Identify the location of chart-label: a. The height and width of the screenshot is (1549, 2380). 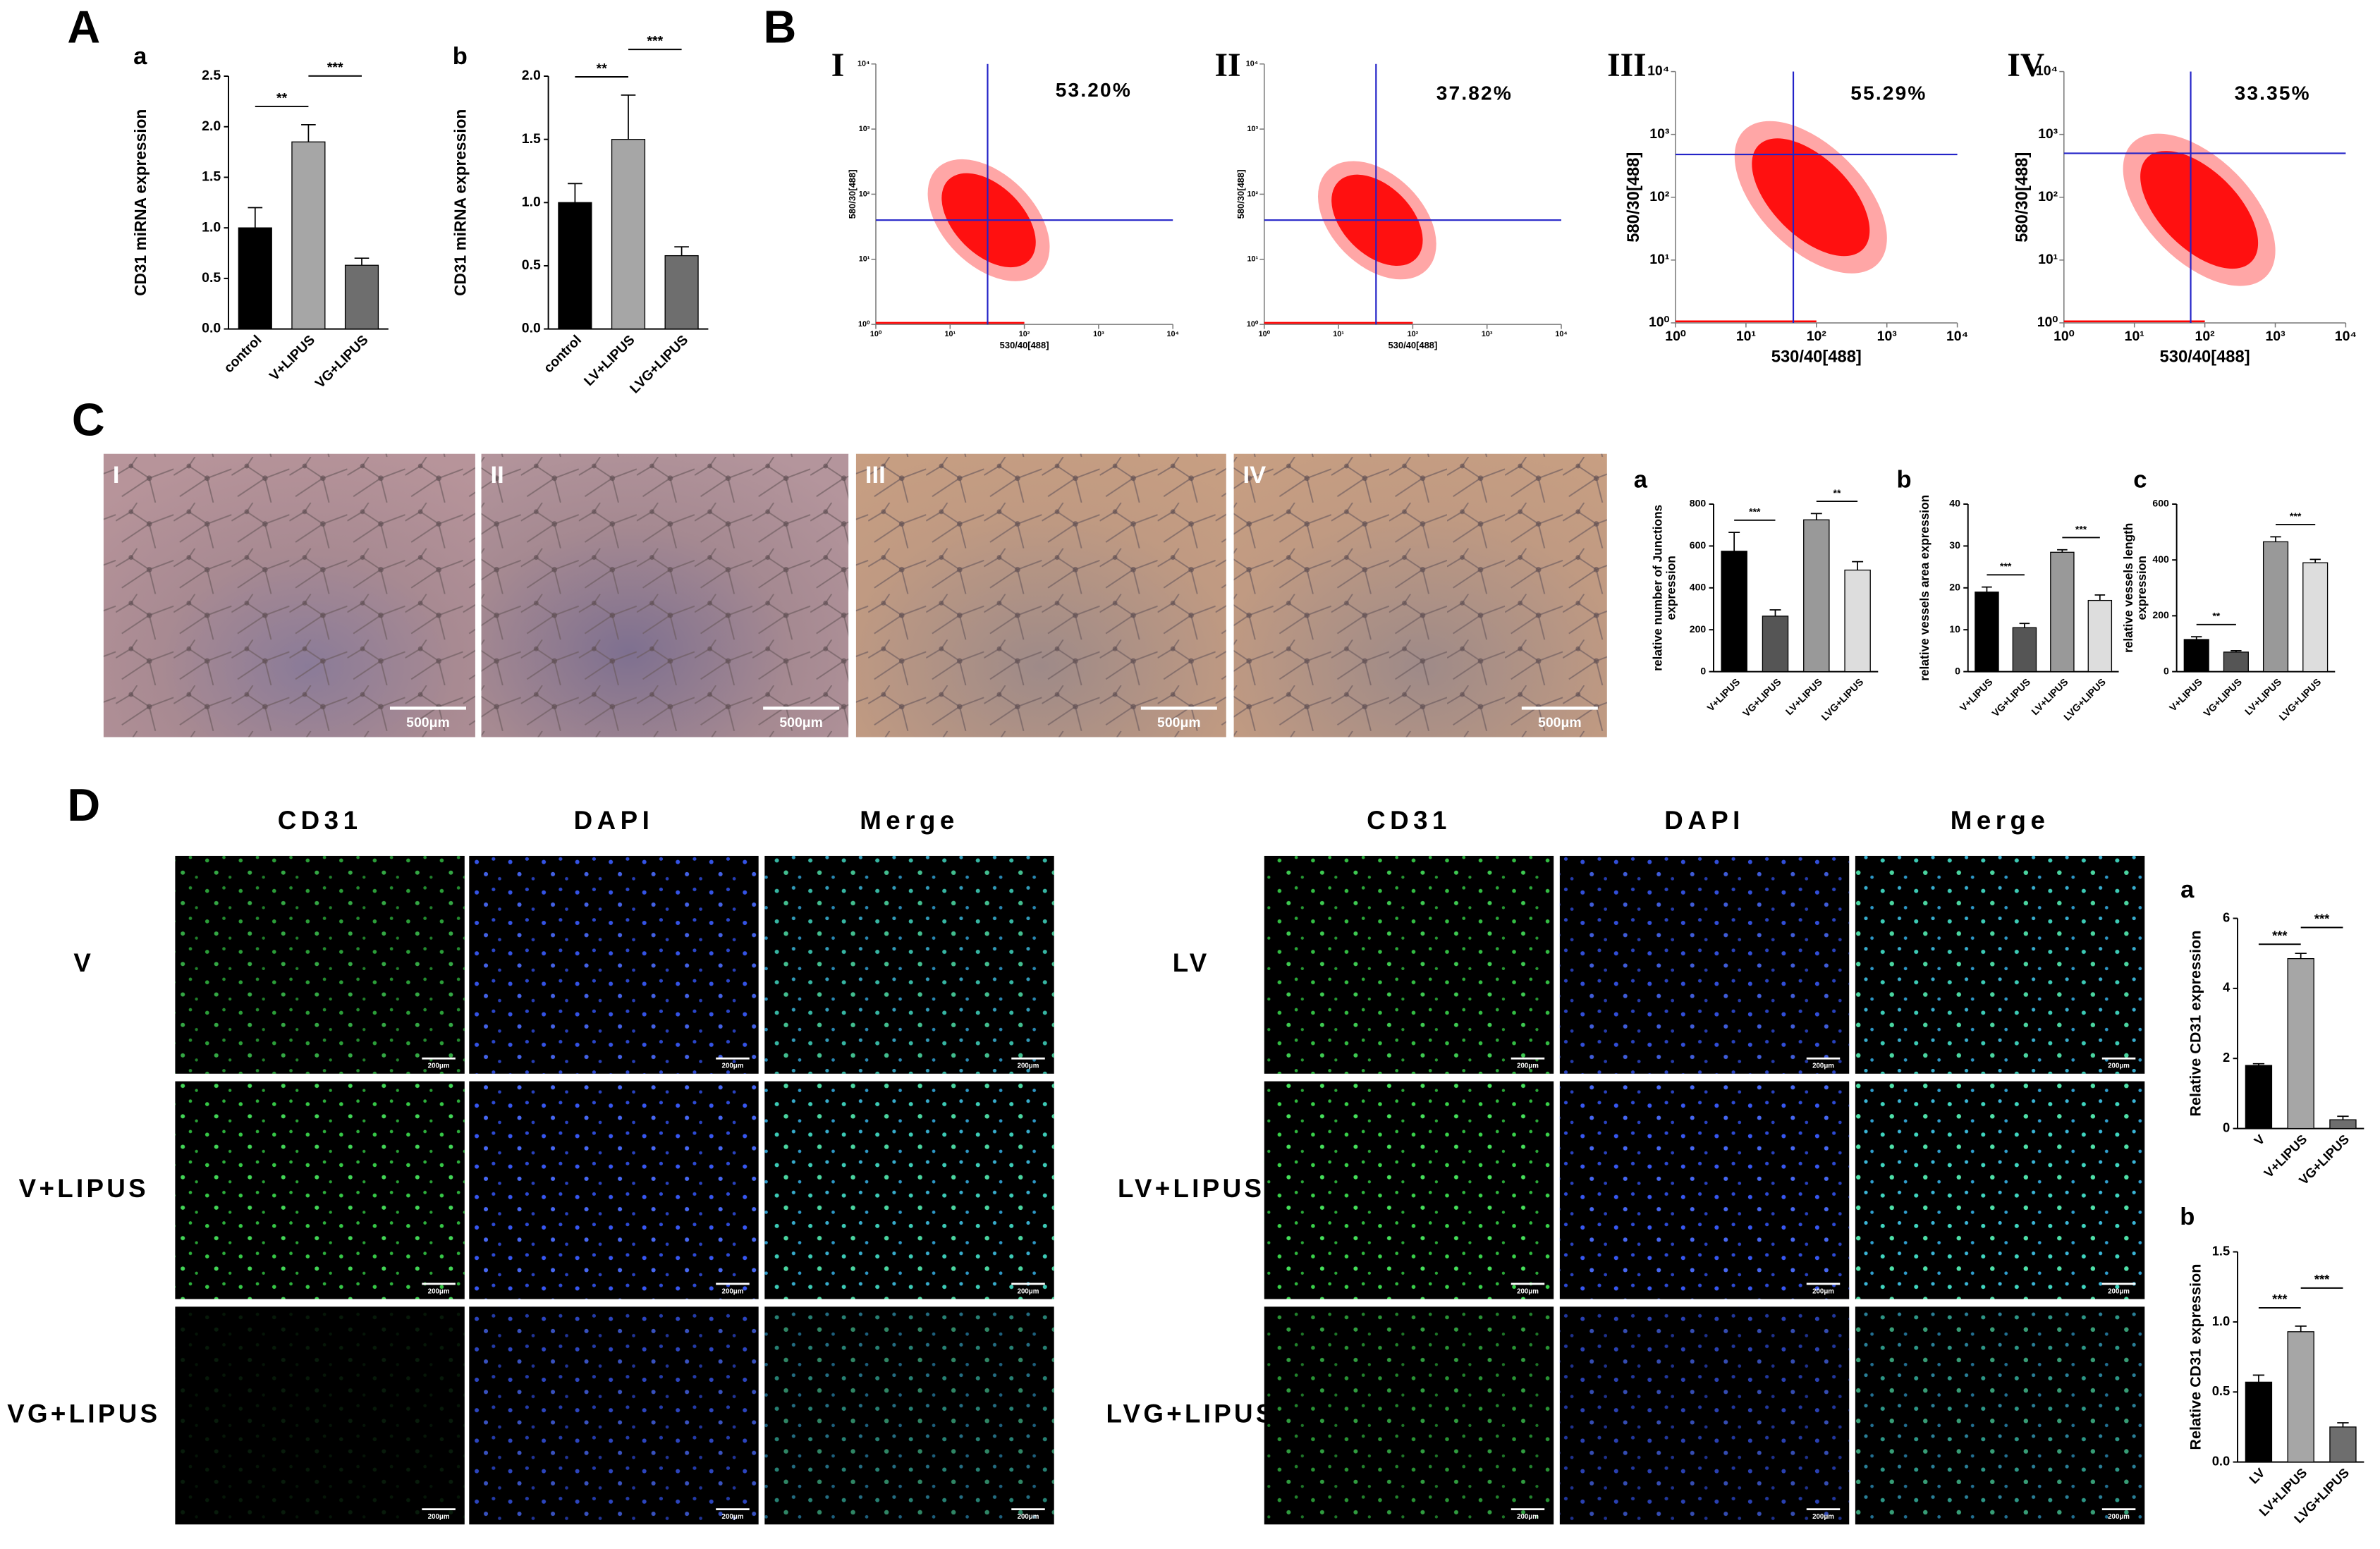
(2187, 890).